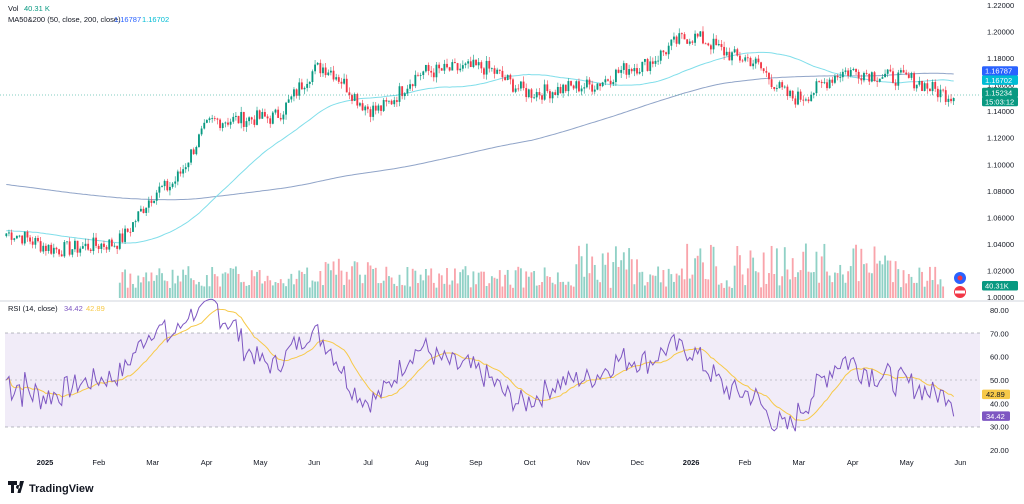  What do you see at coordinates (798, 462) in the screenshot?
I see `time-tick-label: Mar` at bounding box center [798, 462].